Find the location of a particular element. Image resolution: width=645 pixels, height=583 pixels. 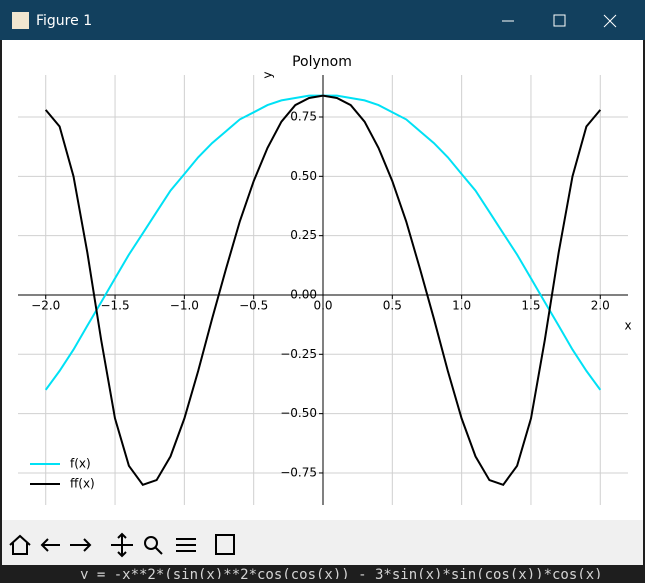

forward-button is located at coordinates (81, 545).